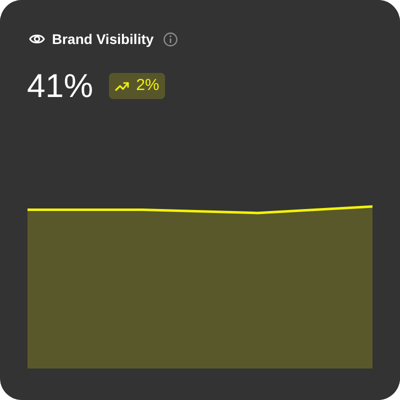 Image resolution: width=400 pixels, height=400 pixels. I want to click on text: 41%, so click(60, 85).